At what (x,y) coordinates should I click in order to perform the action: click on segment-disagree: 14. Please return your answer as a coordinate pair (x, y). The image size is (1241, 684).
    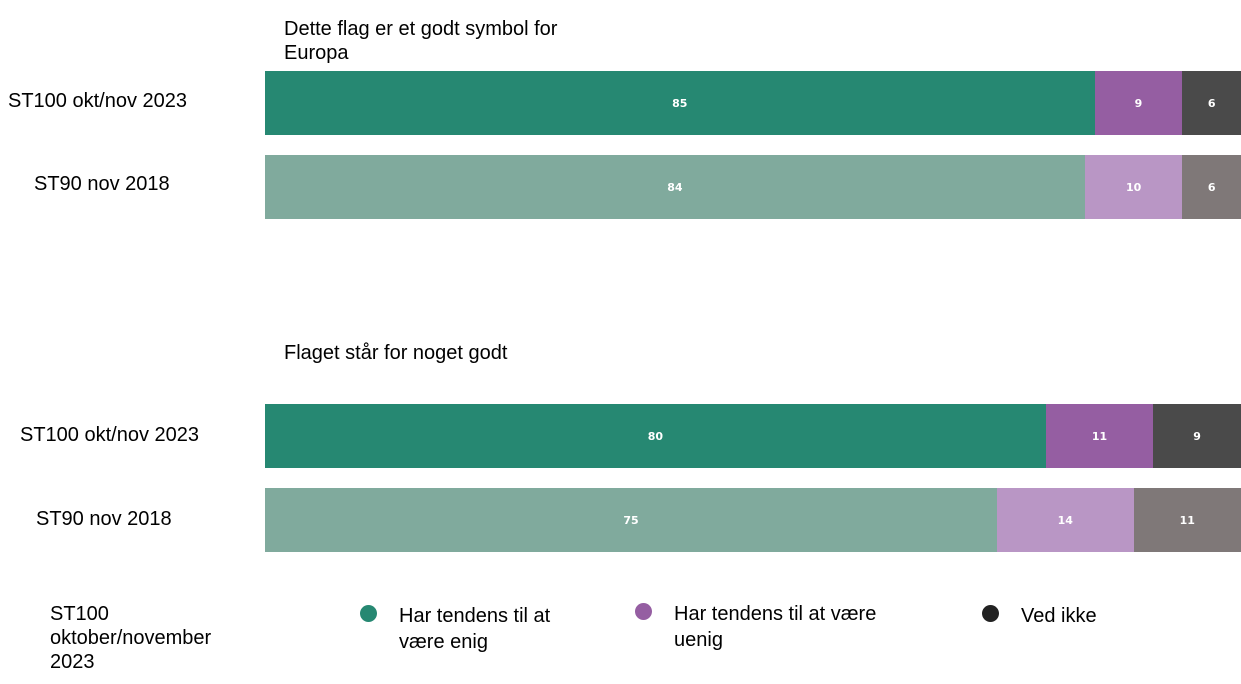
    Looking at the image, I should click on (1065, 520).